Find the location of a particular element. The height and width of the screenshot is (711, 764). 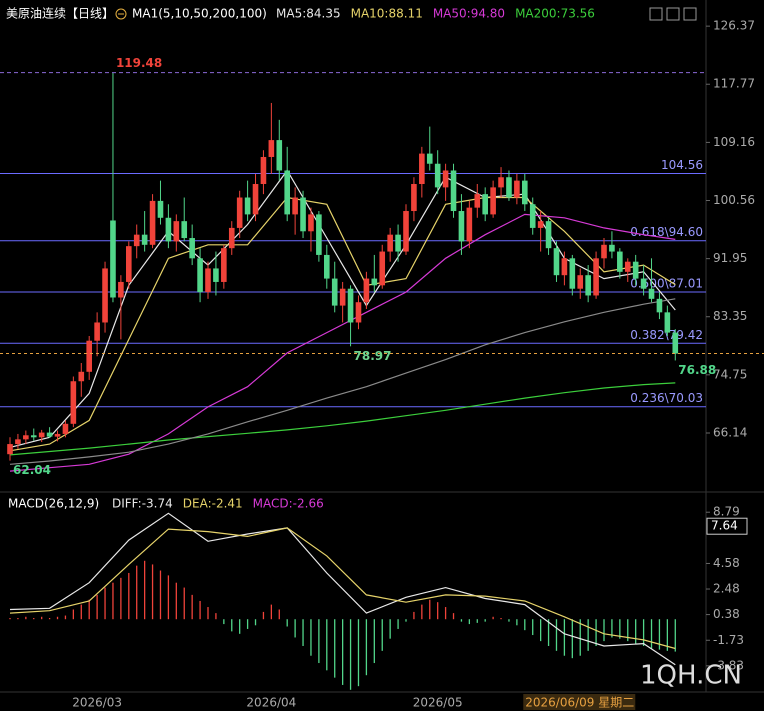

legend-entry: MACD:-2.66 is located at coordinates (288, 504).